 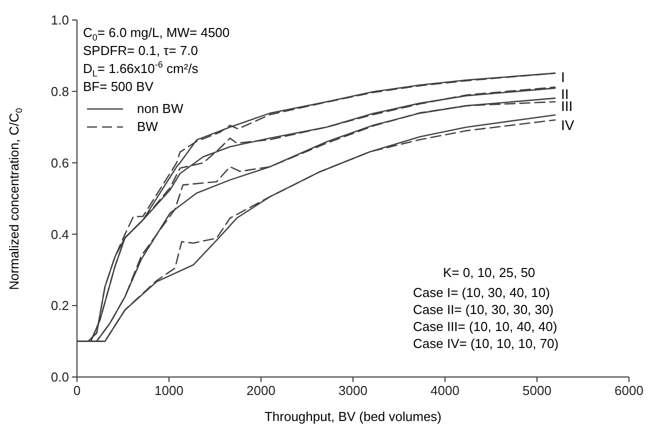 What do you see at coordinates (59, 377) in the screenshot?
I see `y-tick-label: 0.0` at bounding box center [59, 377].